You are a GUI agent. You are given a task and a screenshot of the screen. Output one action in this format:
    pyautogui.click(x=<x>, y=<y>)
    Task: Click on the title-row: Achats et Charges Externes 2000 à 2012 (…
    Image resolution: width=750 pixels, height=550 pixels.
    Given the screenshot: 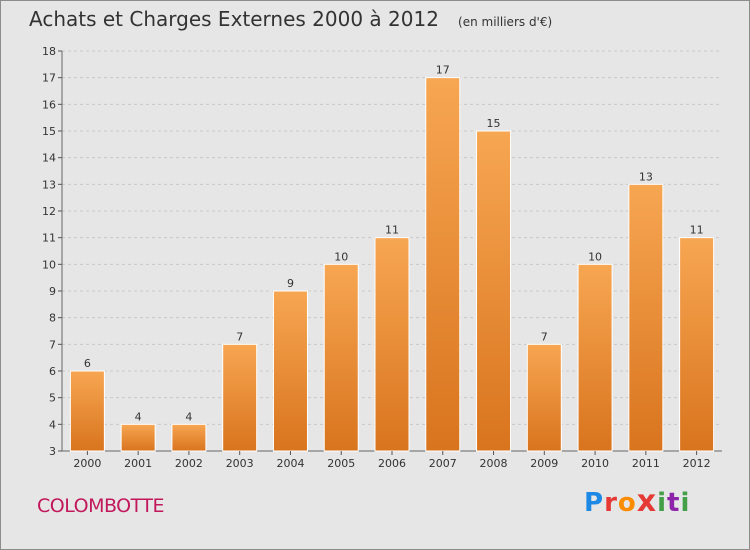 What is the action you would take?
    pyautogui.click(x=290, y=19)
    